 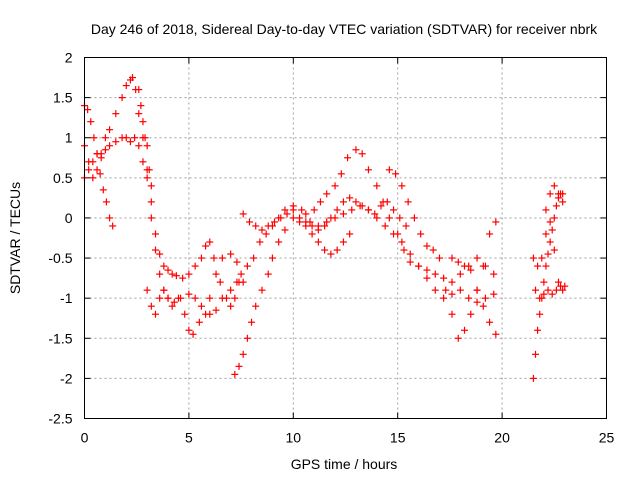 I want to click on series-arc-f, so click(x=367, y=254).